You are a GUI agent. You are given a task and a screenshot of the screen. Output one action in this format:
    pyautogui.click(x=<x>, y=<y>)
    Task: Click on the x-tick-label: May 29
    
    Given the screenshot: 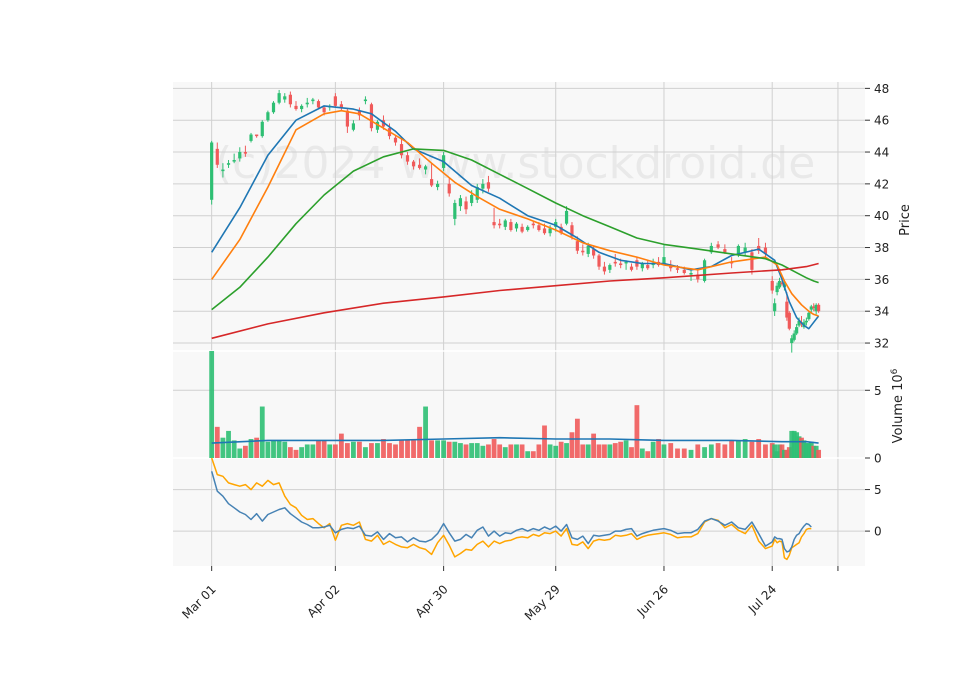 What is the action you would take?
    pyautogui.click(x=542, y=602)
    